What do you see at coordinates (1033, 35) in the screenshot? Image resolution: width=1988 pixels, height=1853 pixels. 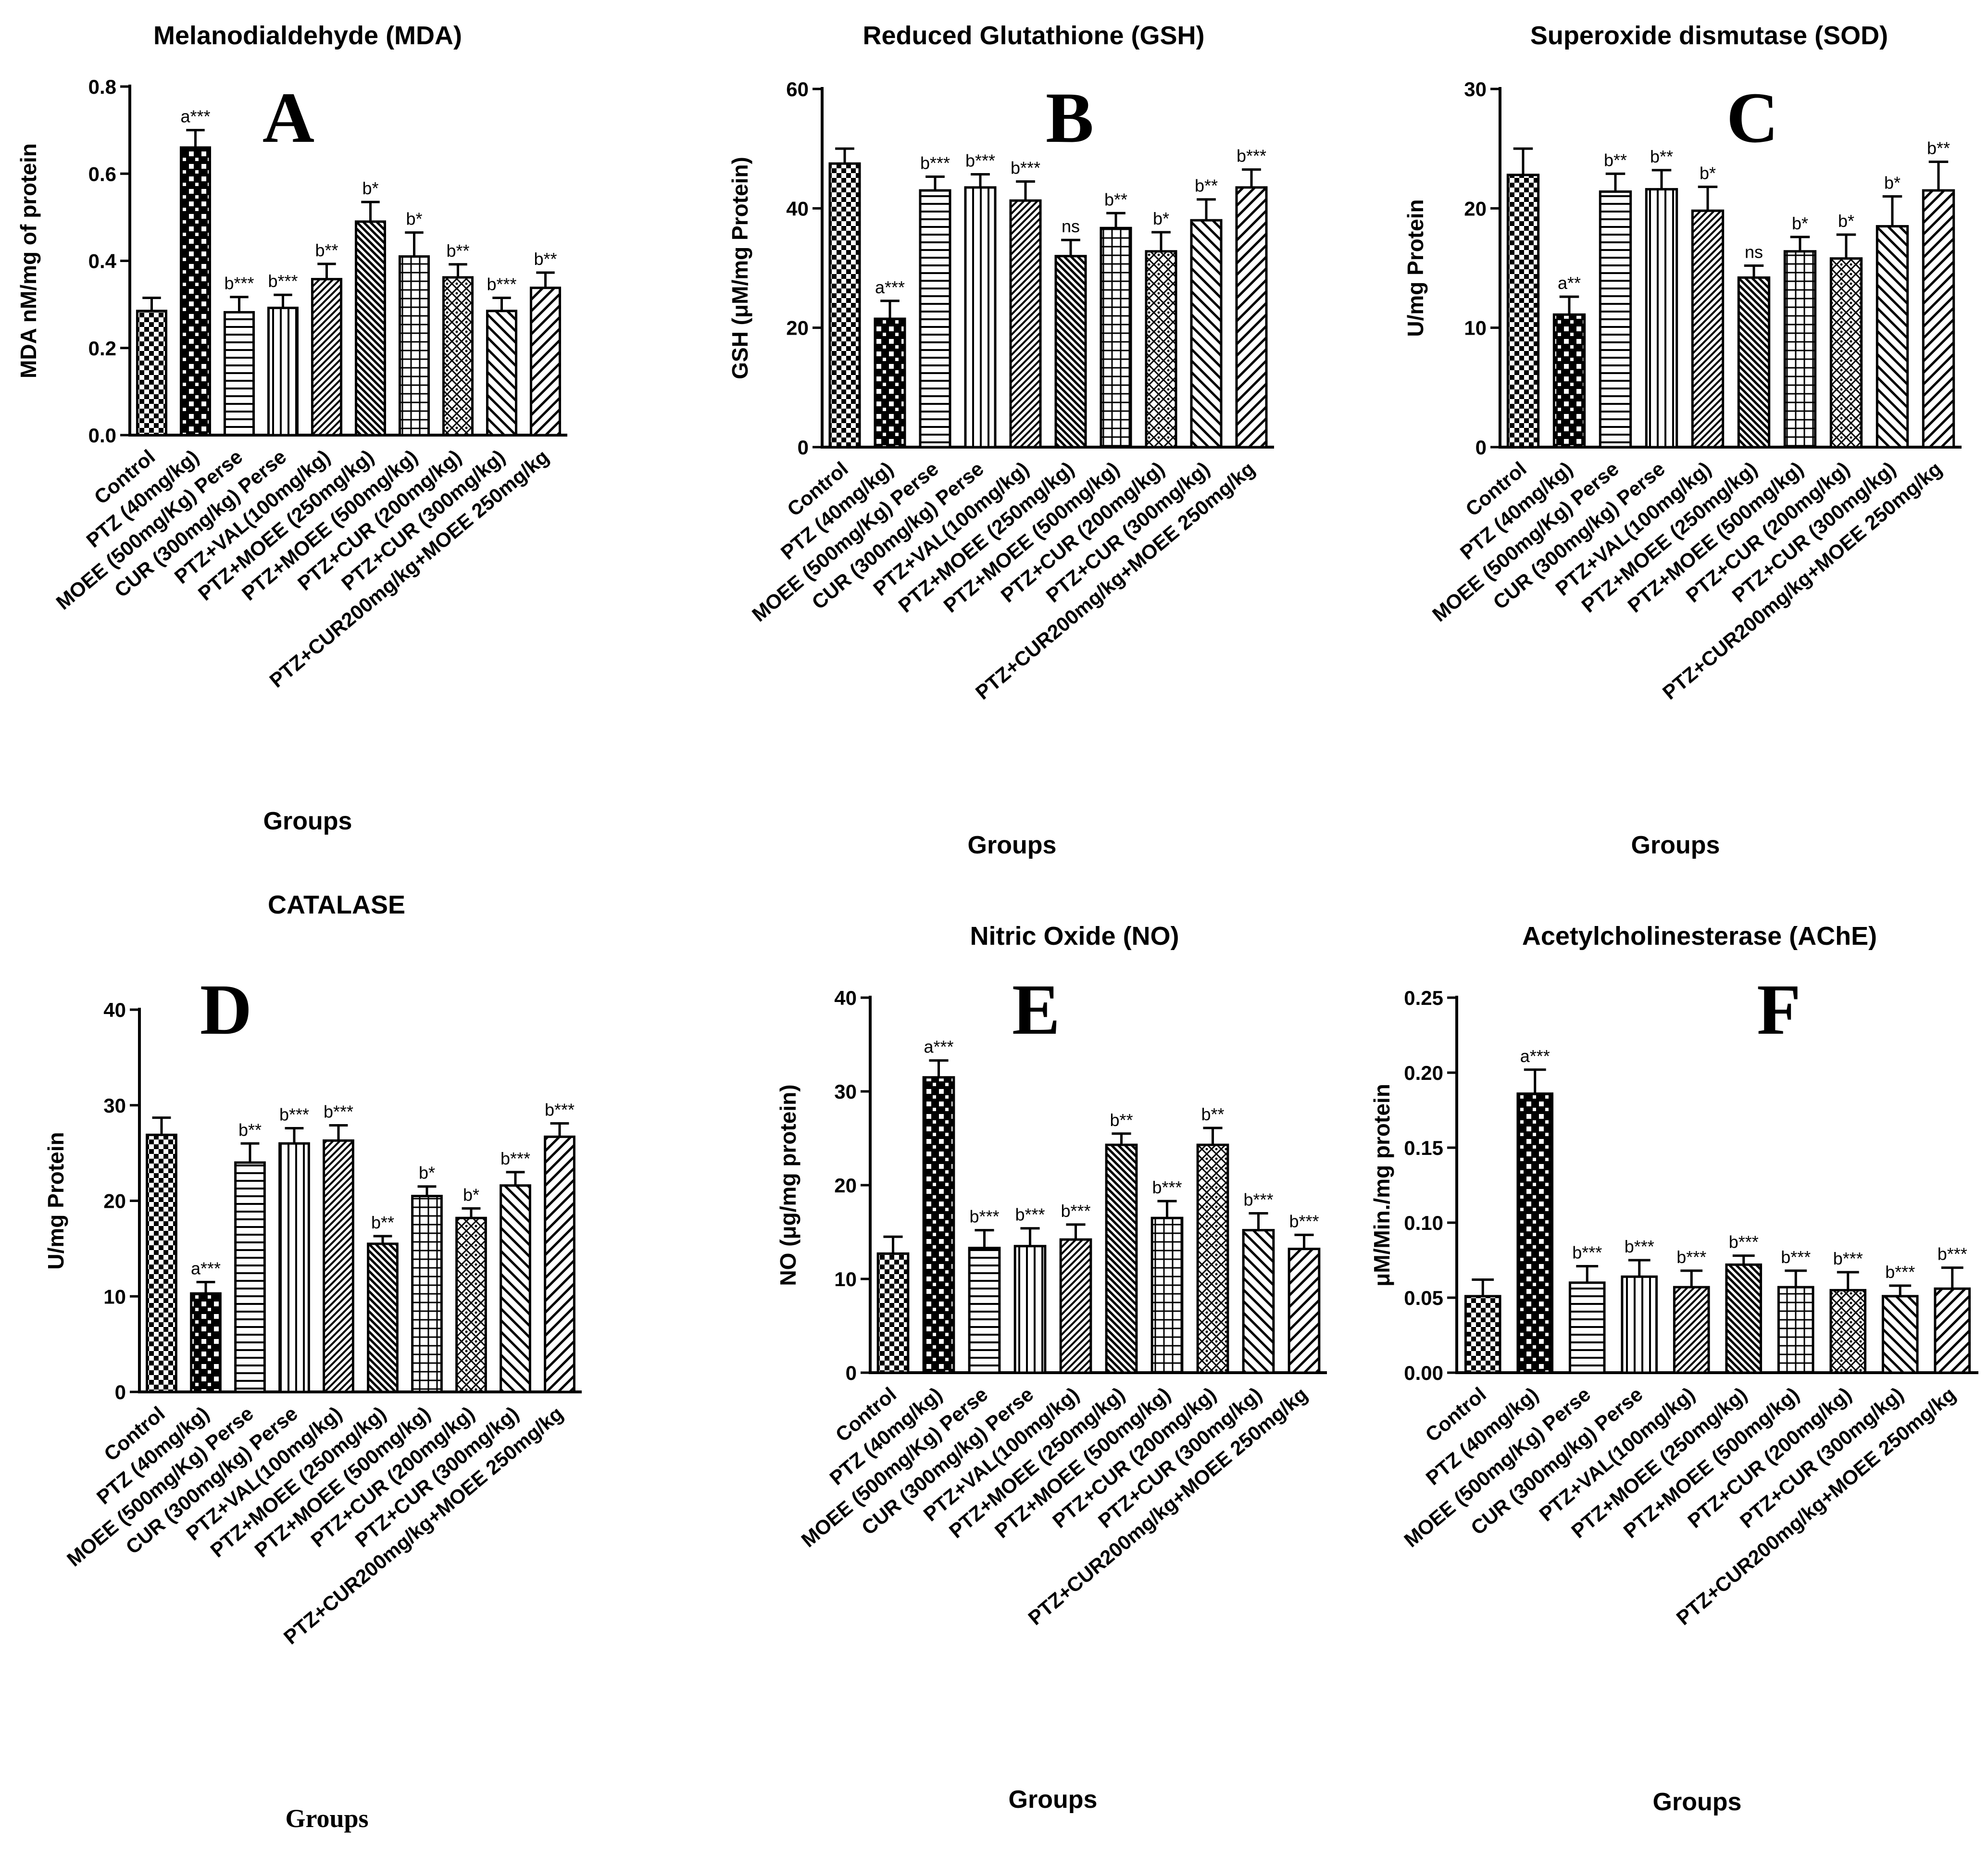 I see `chart-title: Reduced Glutathione (GSH)` at bounding box center [1033, 35].